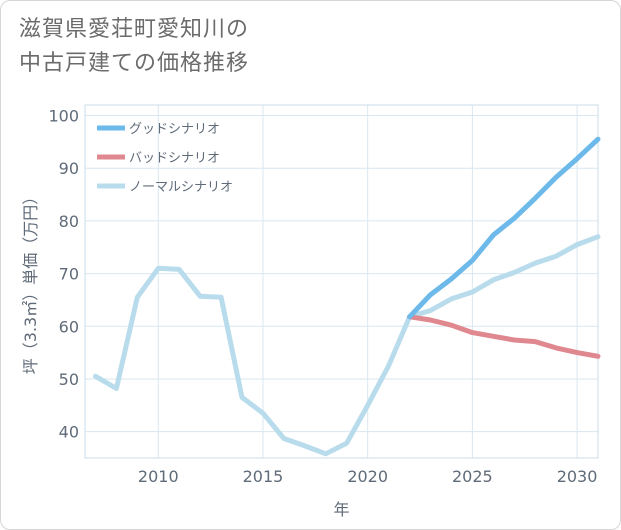  I want to click on y-tick-label: 50, so click(69, 379).